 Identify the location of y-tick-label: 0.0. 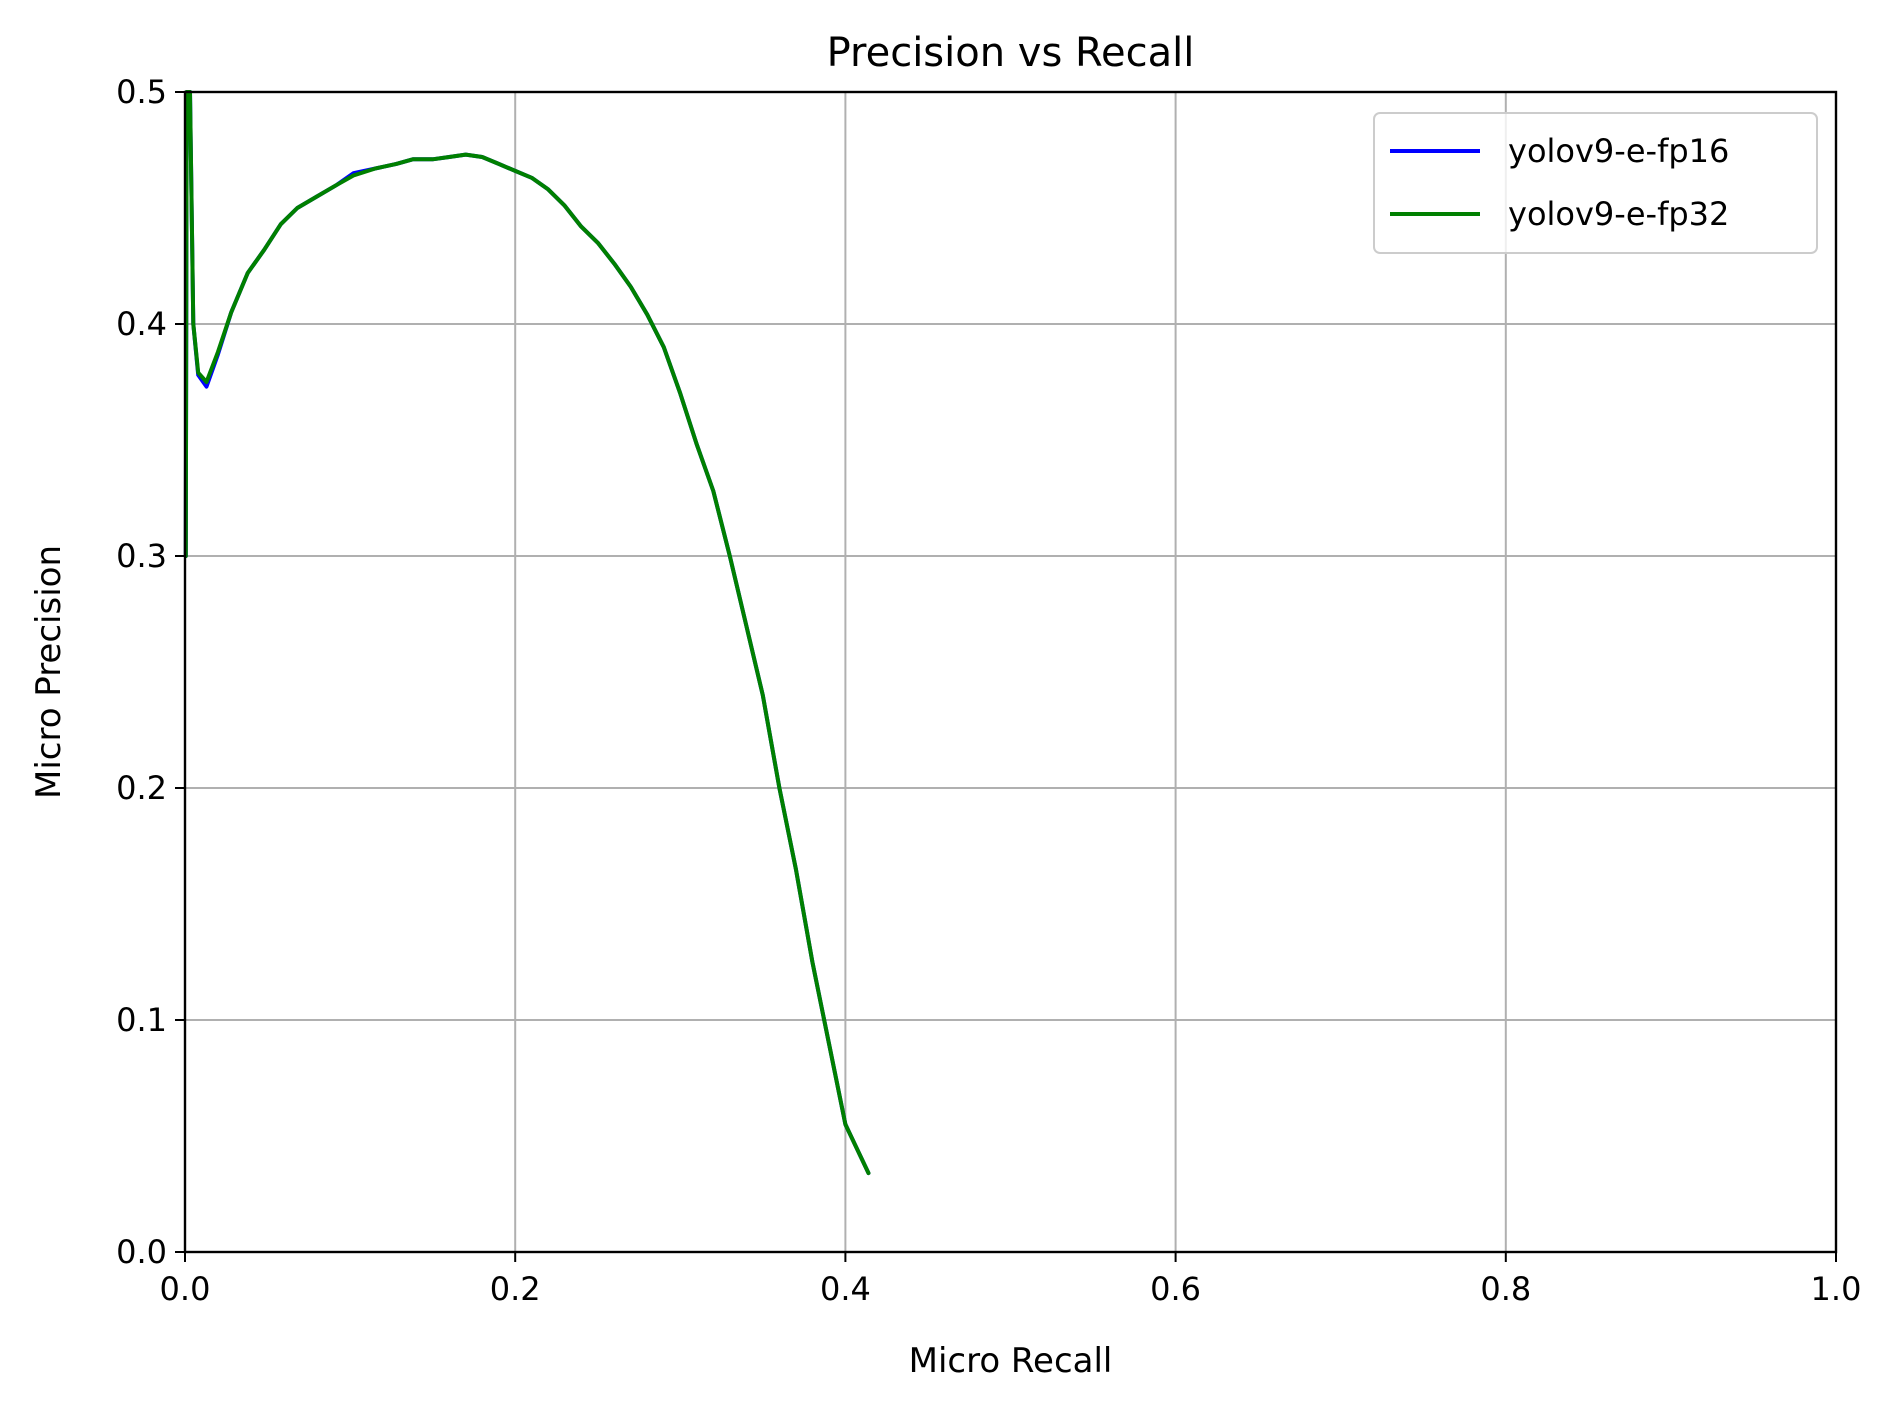
(141, 1252).